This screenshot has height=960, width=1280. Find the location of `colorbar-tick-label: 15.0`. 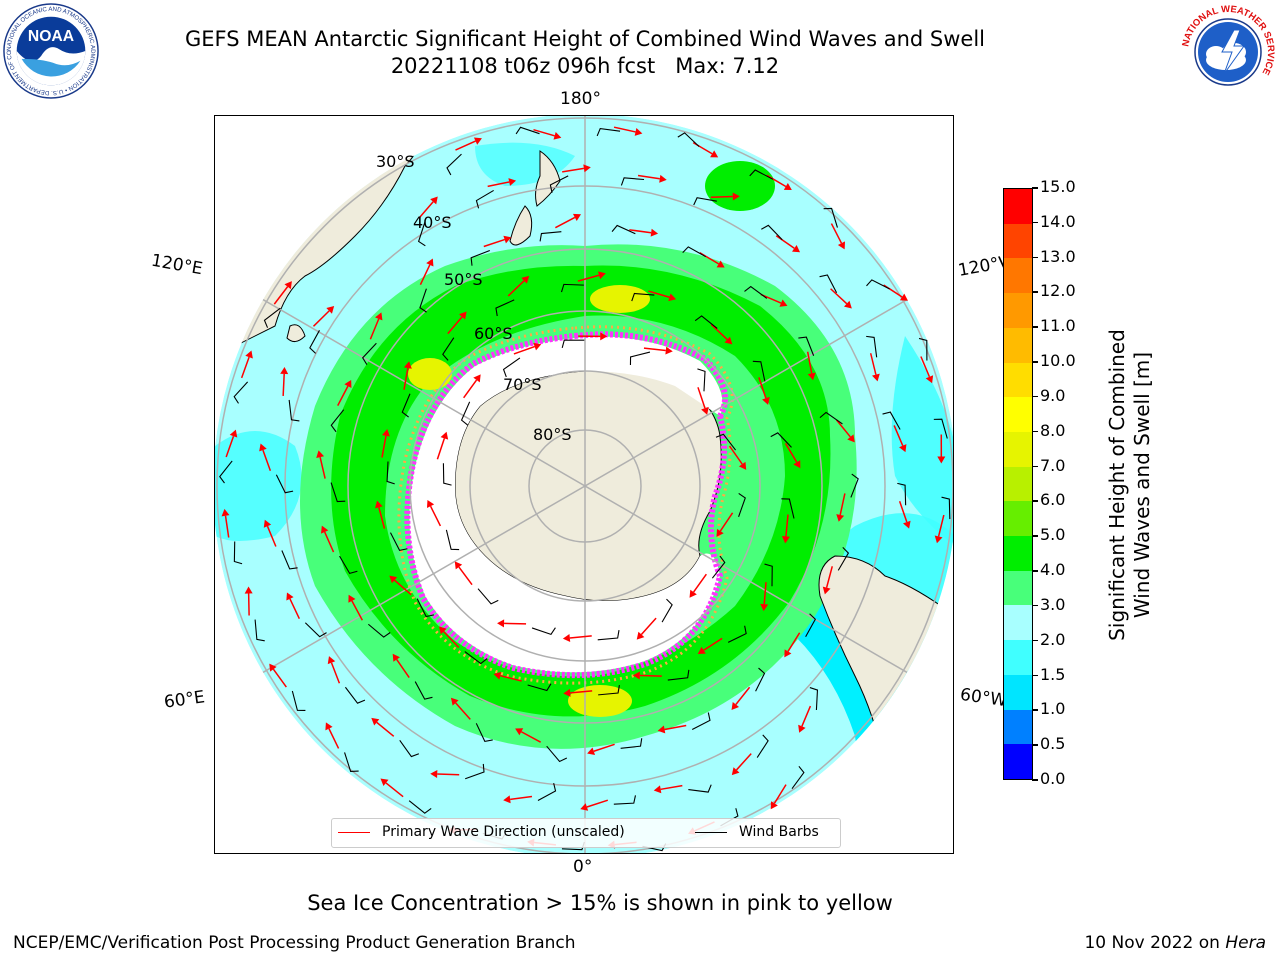

colorbar-tick-label: 15.0 is located at coordinates (1054, 186).